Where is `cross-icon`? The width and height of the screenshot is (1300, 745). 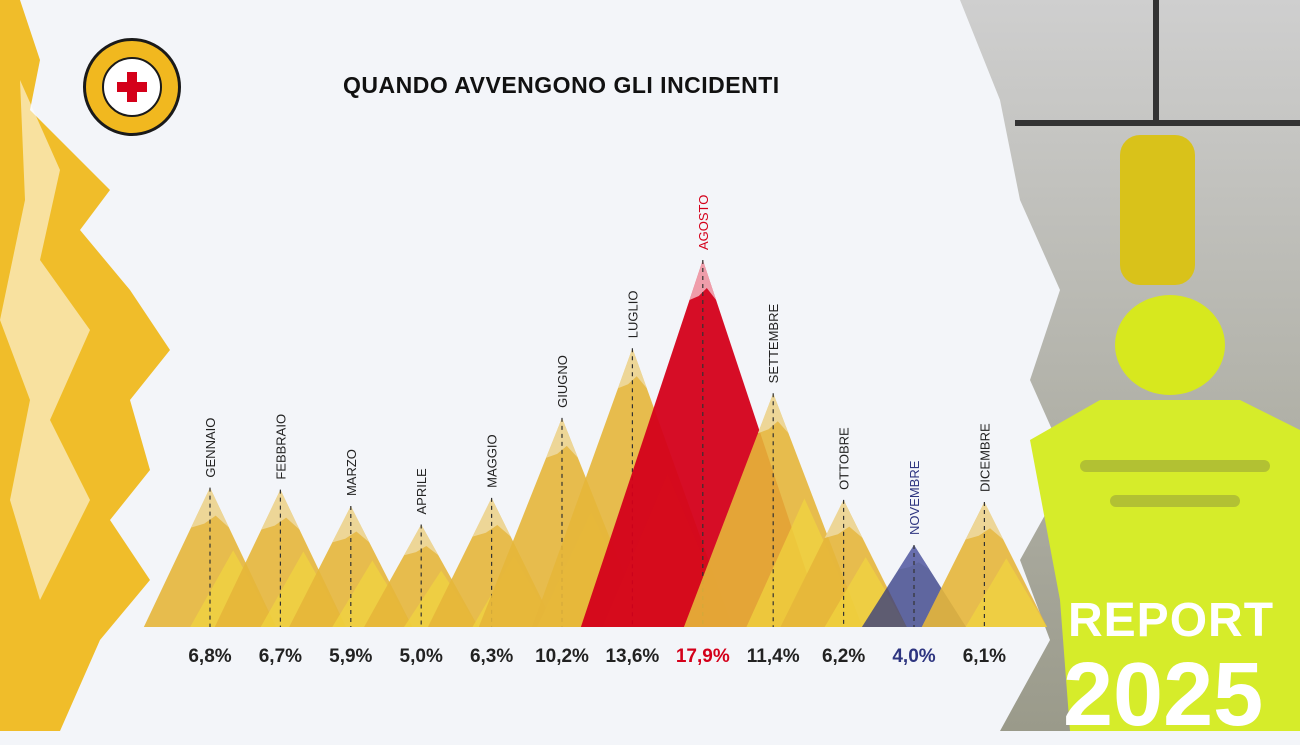
cross-icon is located at coordinates (132, 87).